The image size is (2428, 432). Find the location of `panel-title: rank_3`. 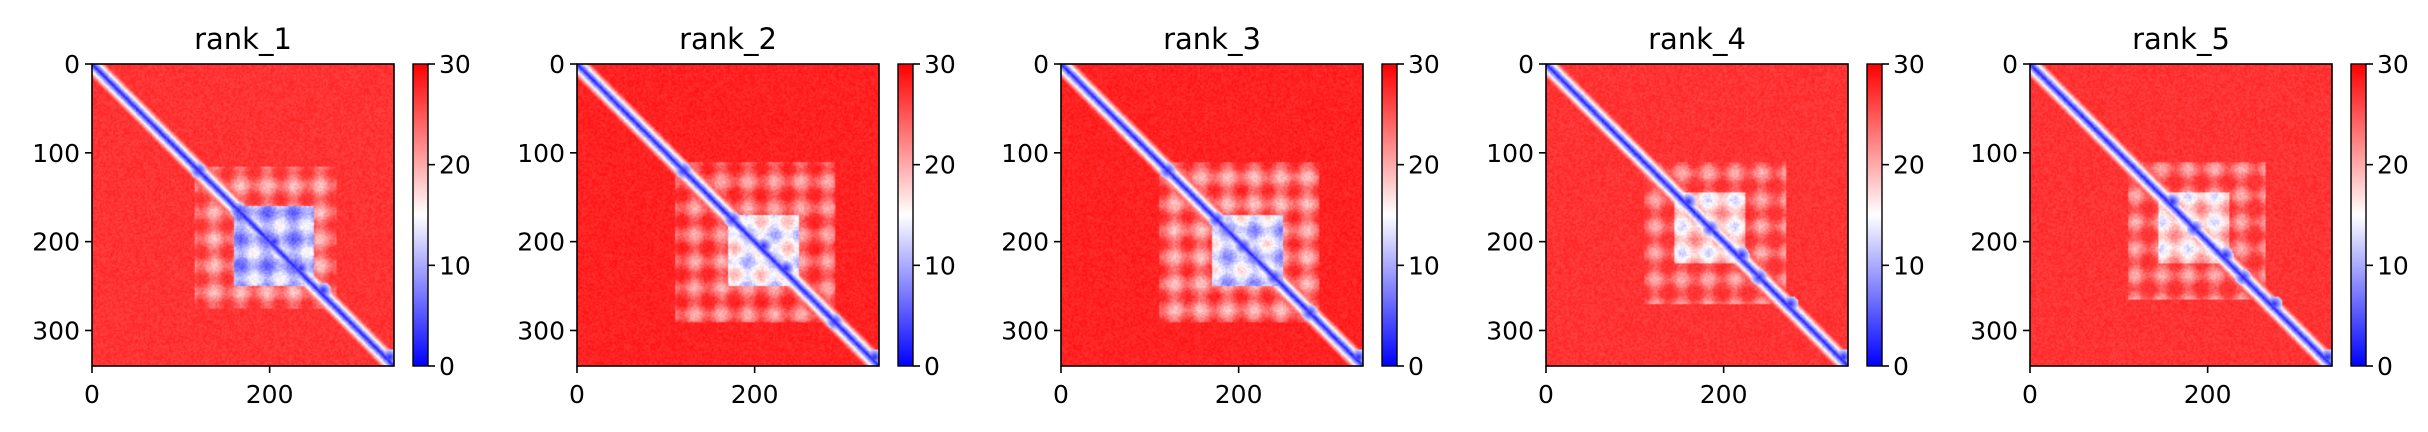

panel-title: rank_3 is located at coordinates (1212, 39).